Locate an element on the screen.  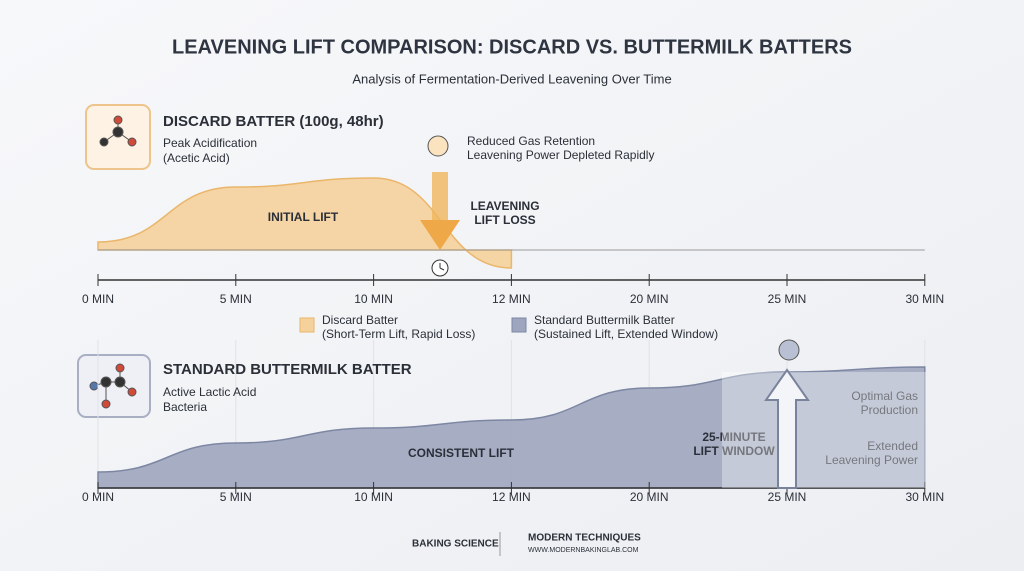
annotation: INITIAL LIFT is located at coordinates (303, 217).